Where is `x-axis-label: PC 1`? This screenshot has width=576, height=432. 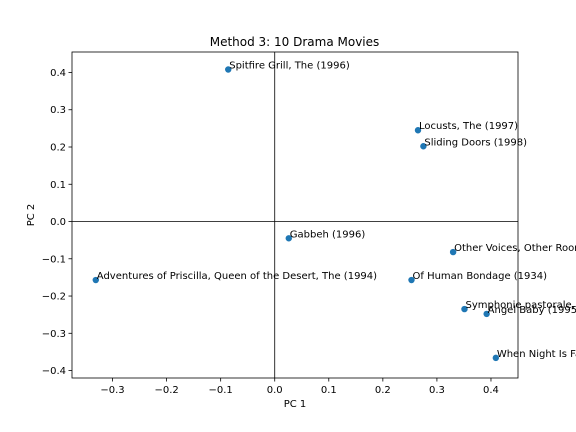
x-axis-label: PC 1 is located at coordinates (295, 404).